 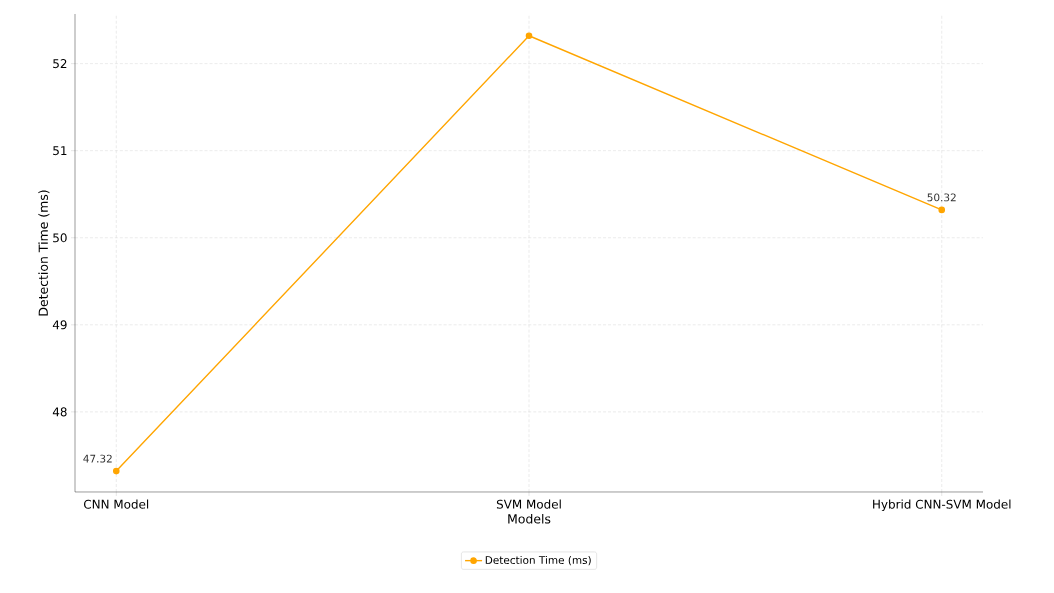 I want to click on data-label: 50.32, so click(x=941, y=197).